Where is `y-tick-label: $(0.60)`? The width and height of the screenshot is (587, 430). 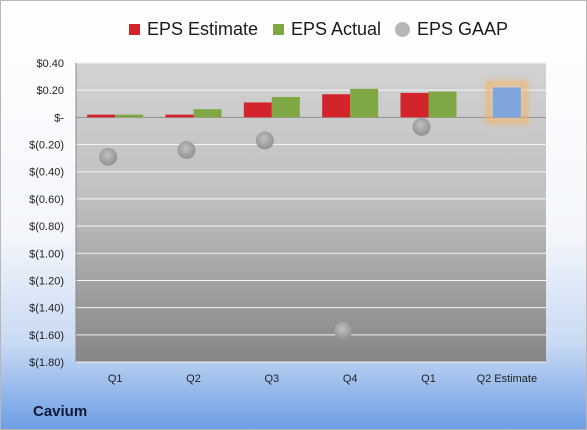
y-tick-label: $(0.60) is located at coordinates (46, 200).